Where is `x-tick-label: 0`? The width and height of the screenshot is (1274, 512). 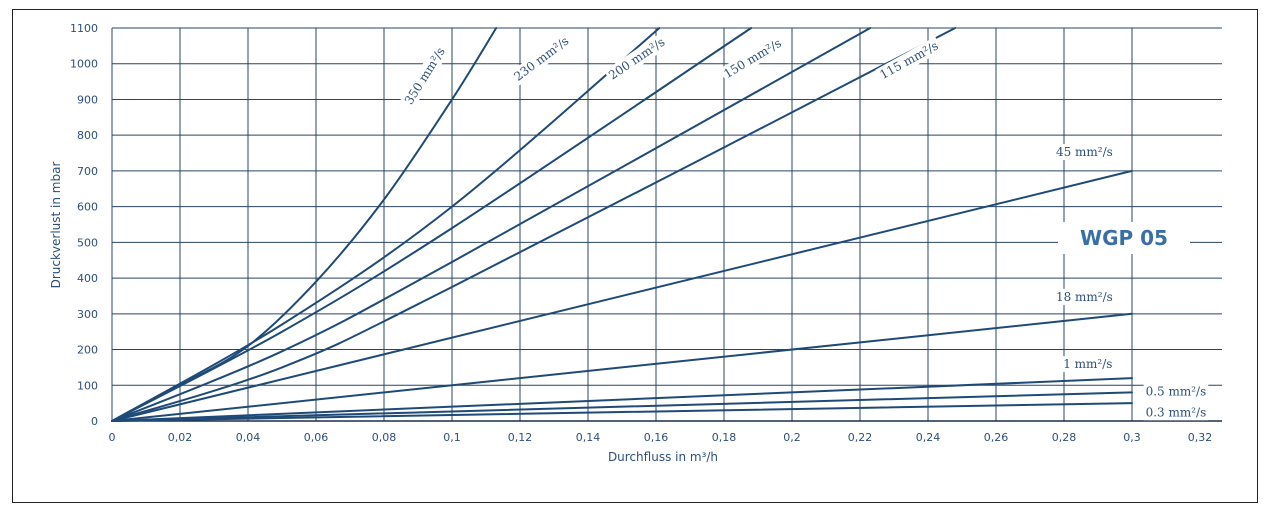
x-tick-label: 0 is located at coordinates (112, 437).